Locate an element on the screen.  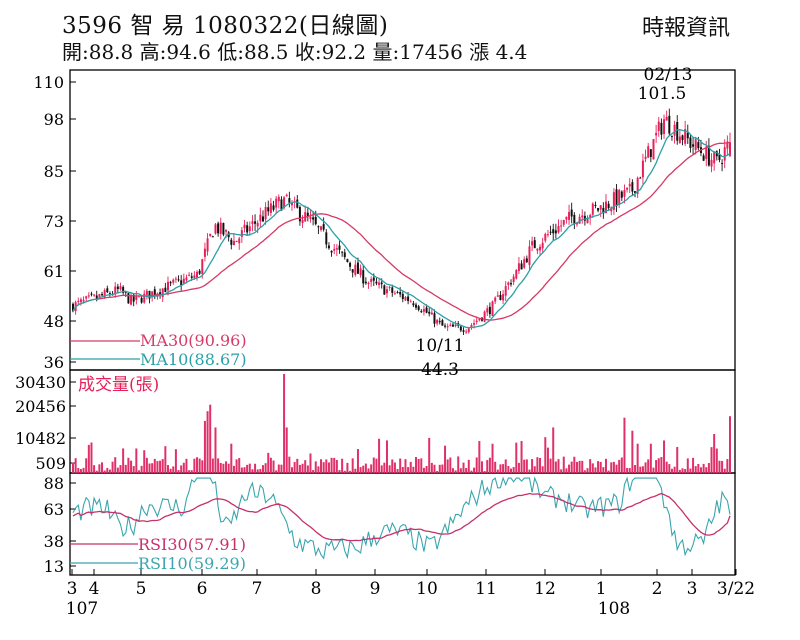
rsi10-legend-label: RSI10(59.29) is located at coordinates (192, 563).